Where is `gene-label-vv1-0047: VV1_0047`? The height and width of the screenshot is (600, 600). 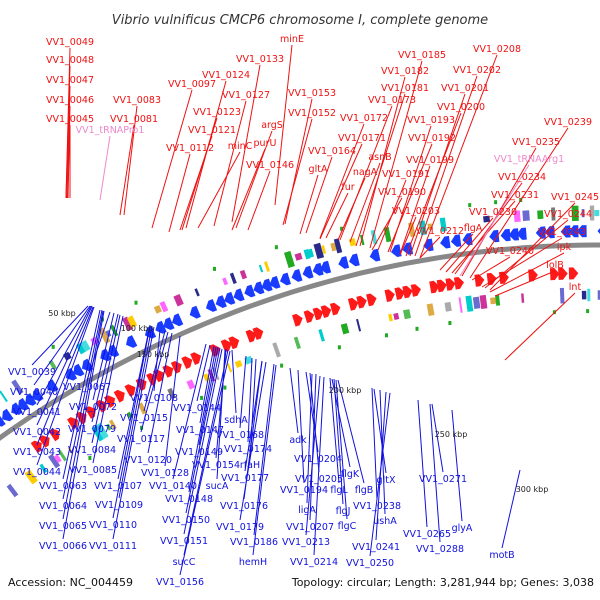
gene-label-vv1-0047: VV1_0047 is located at coordinates (70, 80).